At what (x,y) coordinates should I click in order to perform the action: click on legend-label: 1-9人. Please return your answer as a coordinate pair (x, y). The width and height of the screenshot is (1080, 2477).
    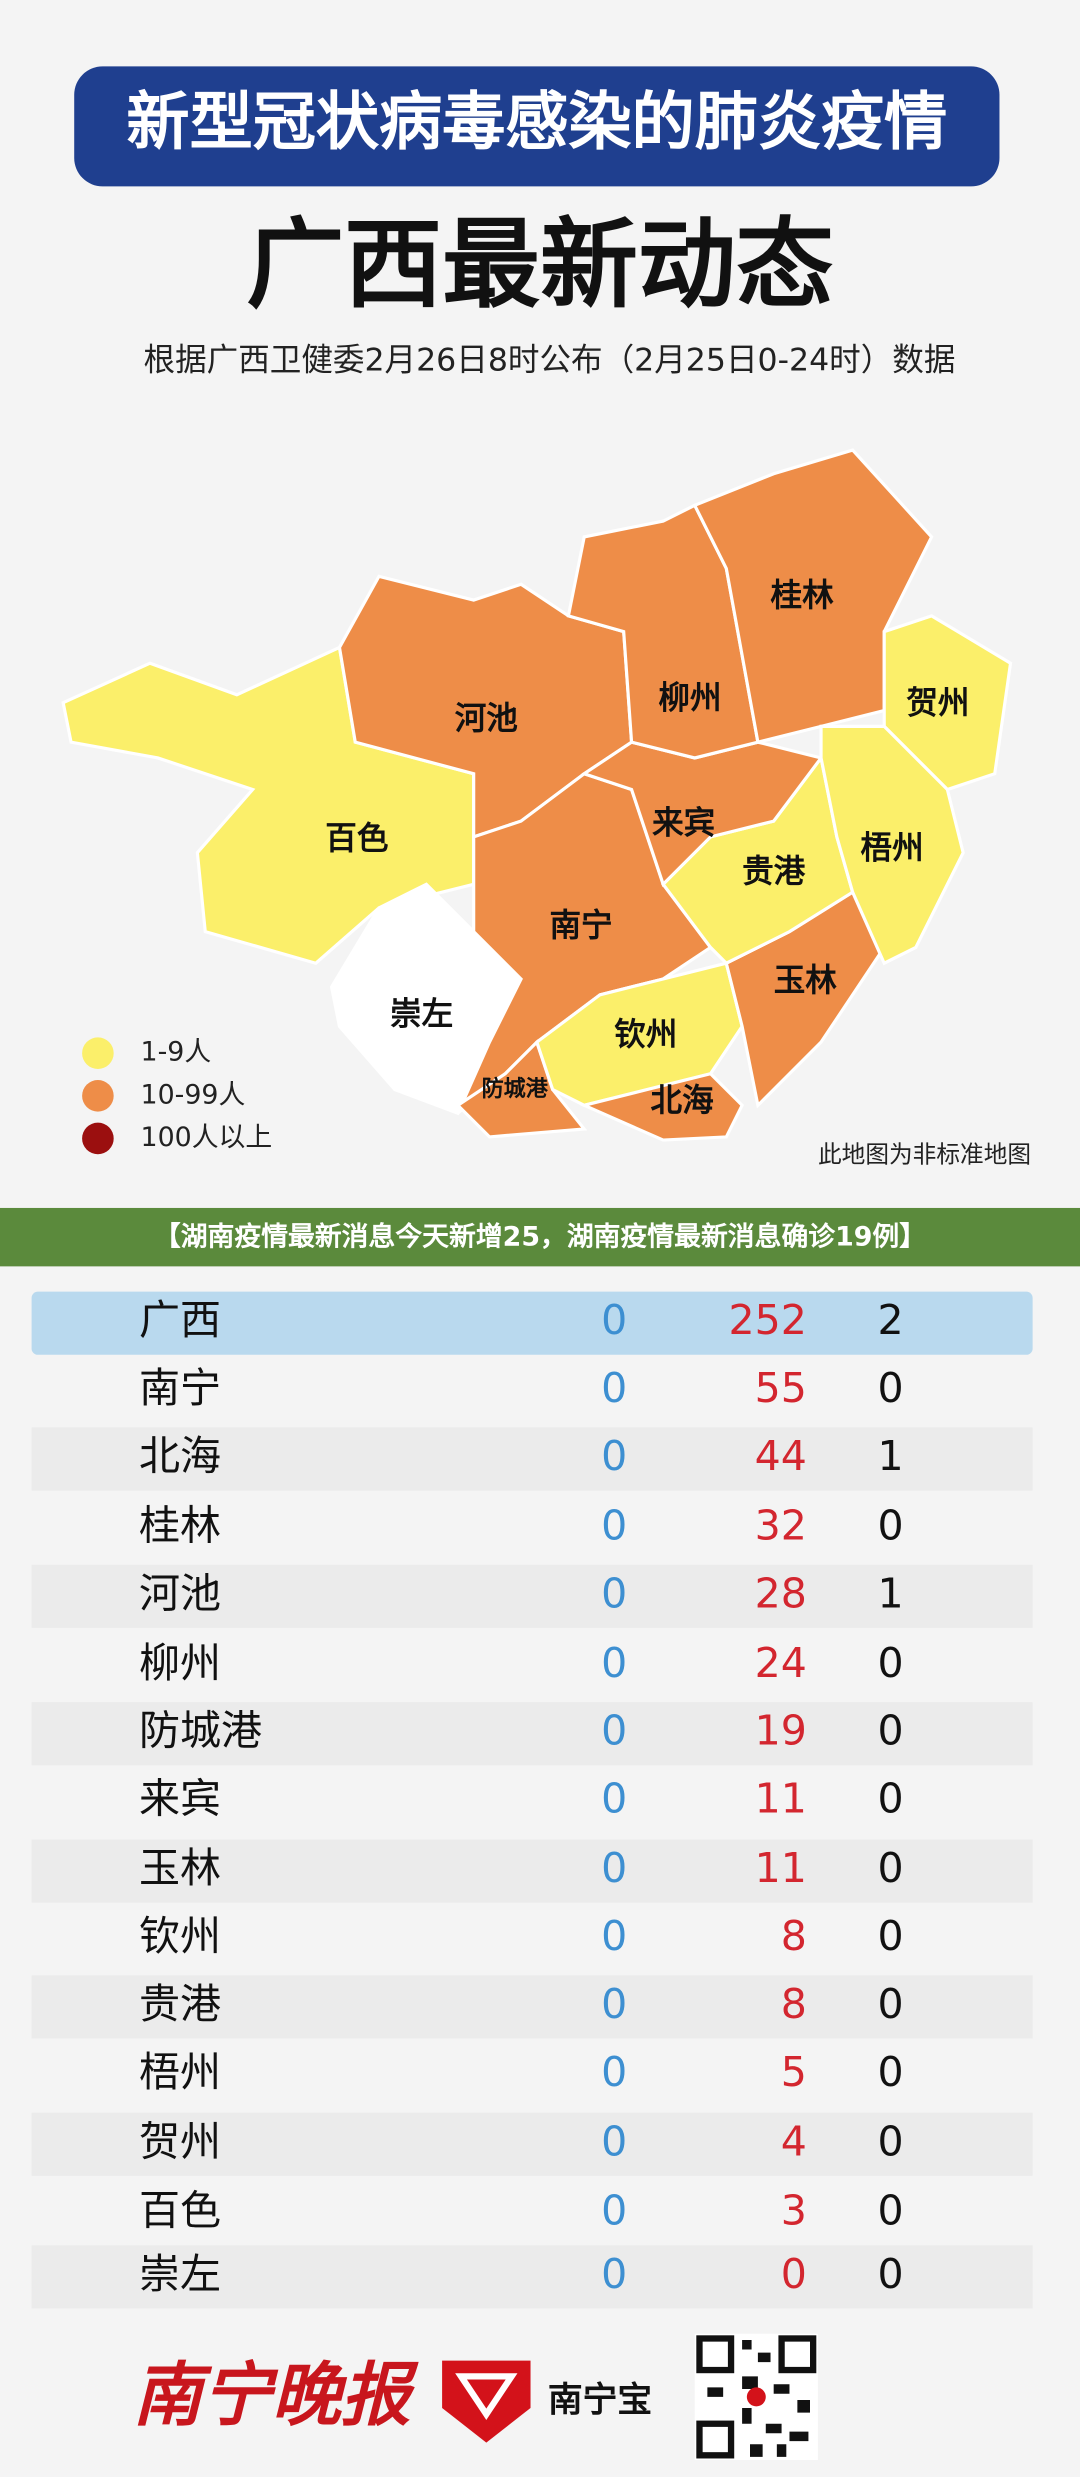
    Looking at the image, I should click on (176, 1052).